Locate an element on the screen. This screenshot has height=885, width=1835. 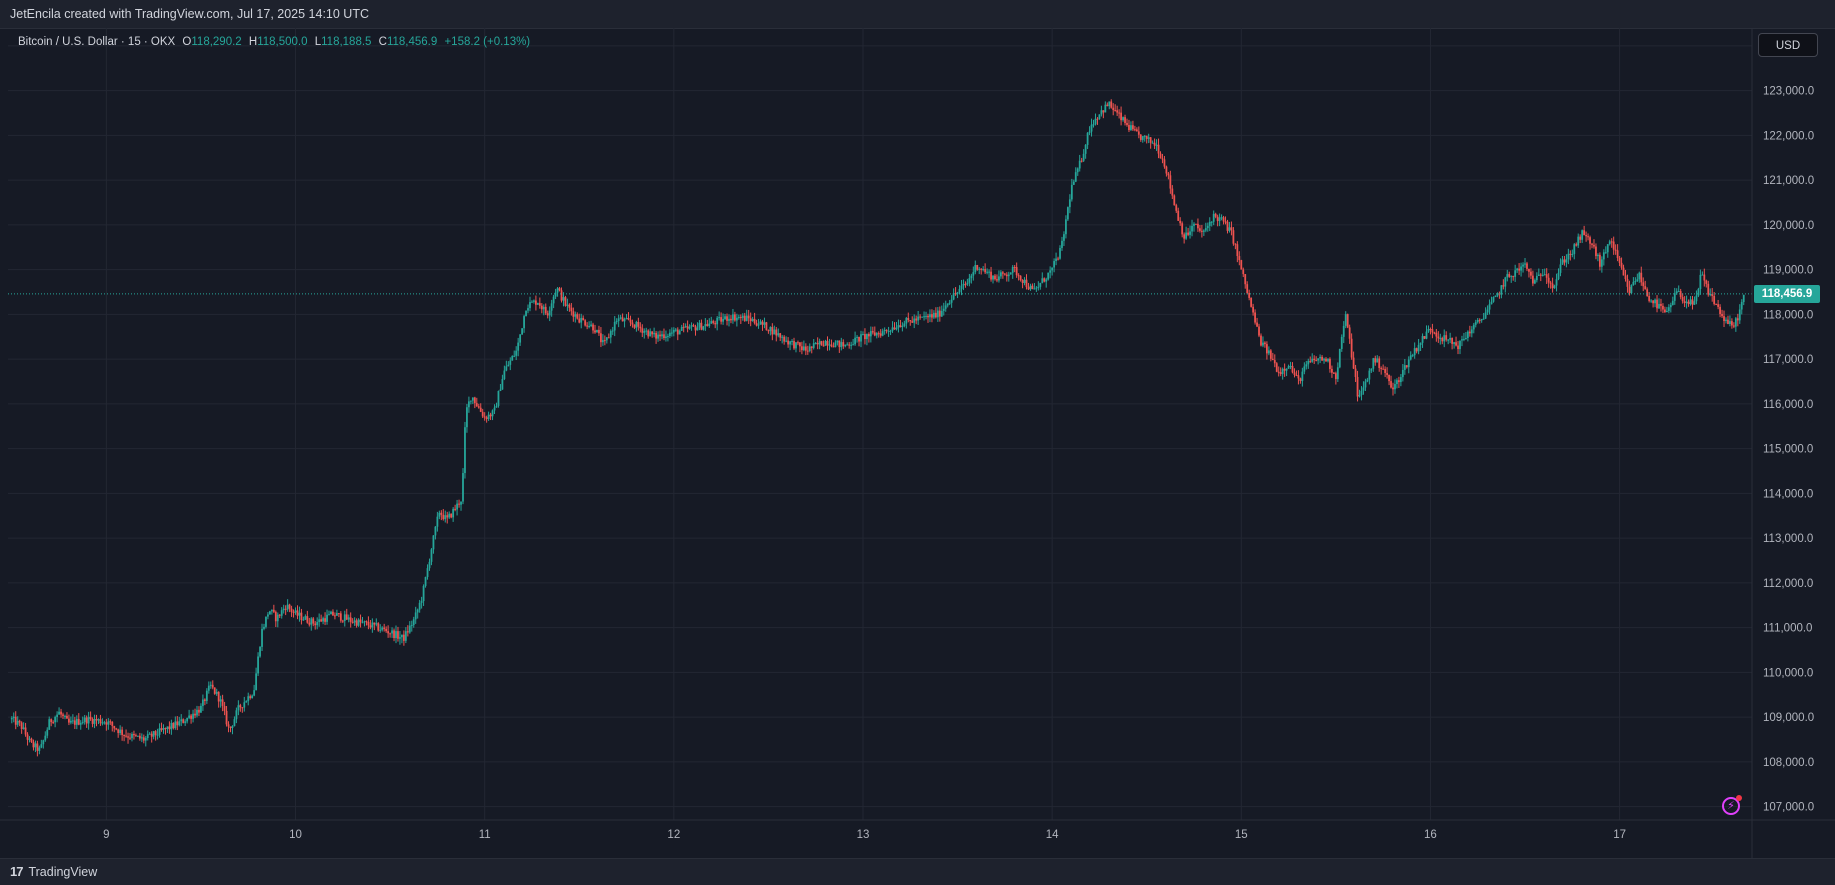
lightning-icon: ⚡ is located at coordinates (1732, 805).